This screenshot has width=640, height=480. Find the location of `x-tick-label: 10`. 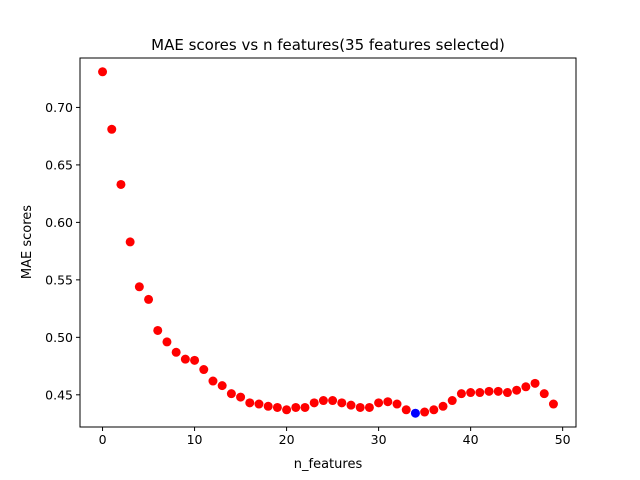

x-tick-label: 10 is located at coordinates (195, 439).